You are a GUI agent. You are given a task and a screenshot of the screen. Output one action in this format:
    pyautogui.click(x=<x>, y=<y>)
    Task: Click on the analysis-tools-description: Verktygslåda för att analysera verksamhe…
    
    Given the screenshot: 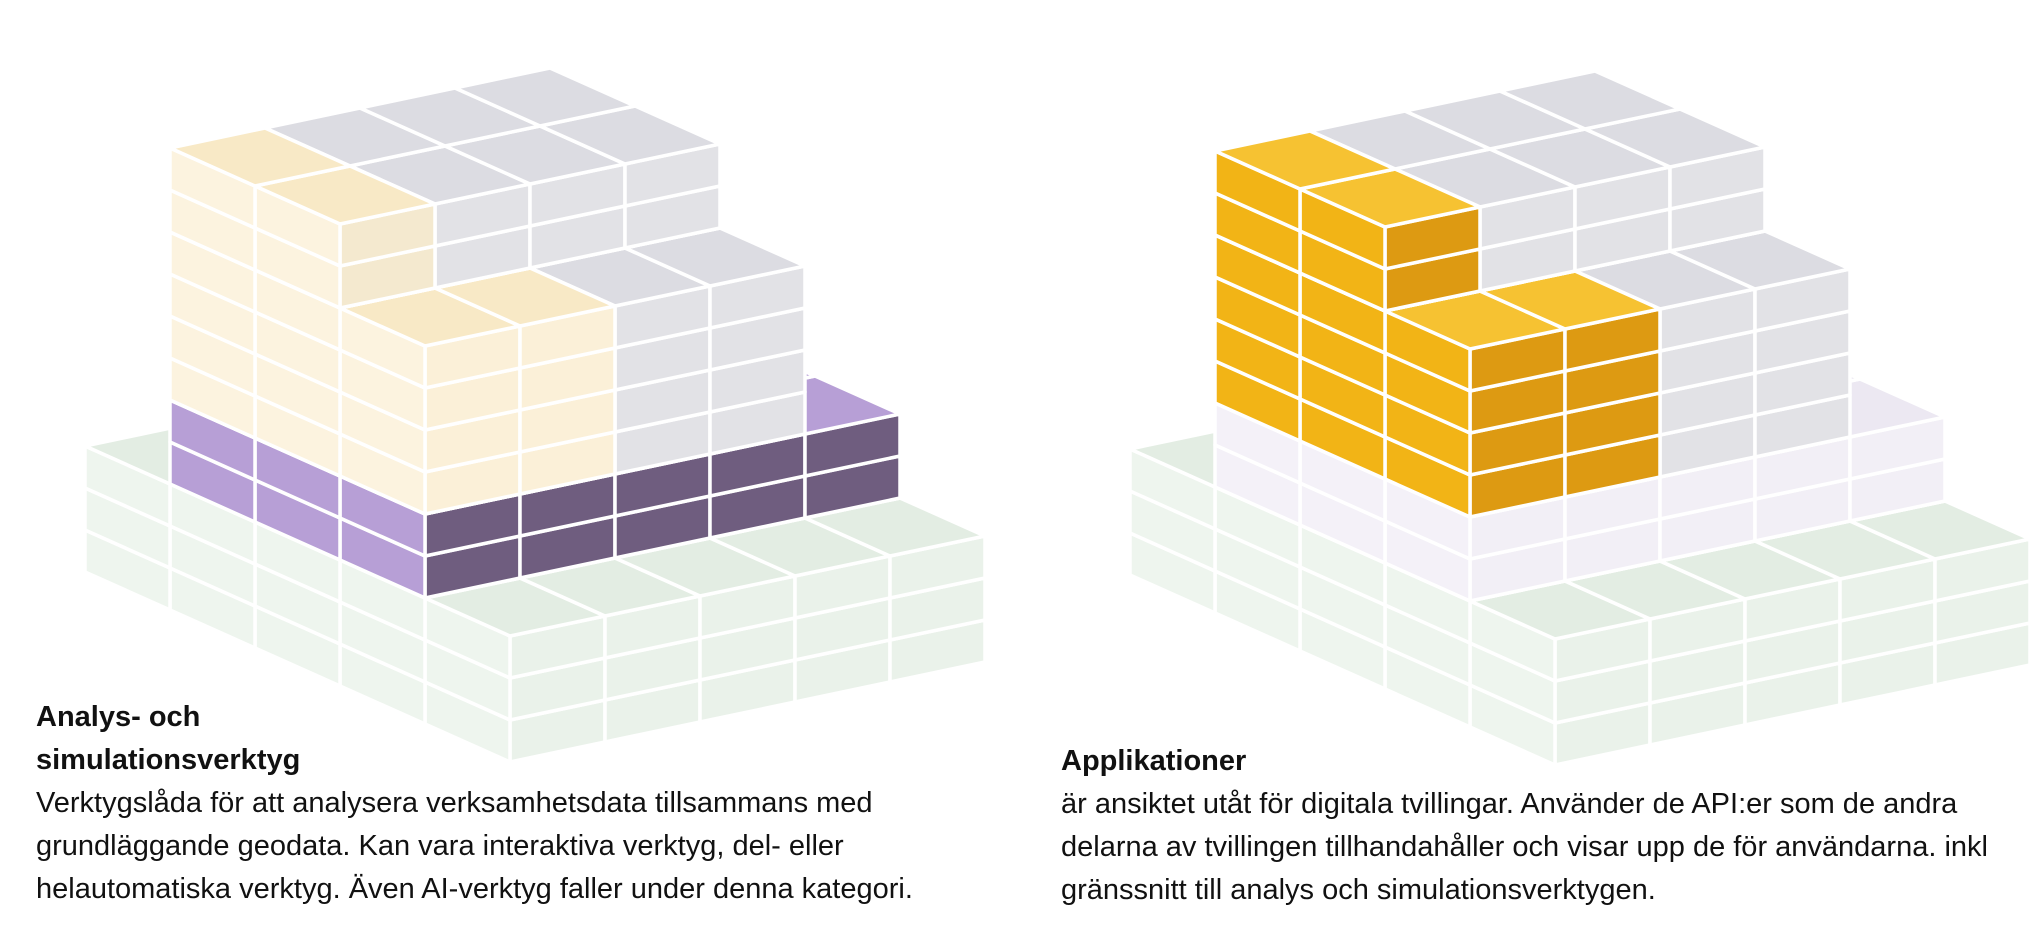 What is the action you would take?
    pyautogui.click(x=474, y=846)
    